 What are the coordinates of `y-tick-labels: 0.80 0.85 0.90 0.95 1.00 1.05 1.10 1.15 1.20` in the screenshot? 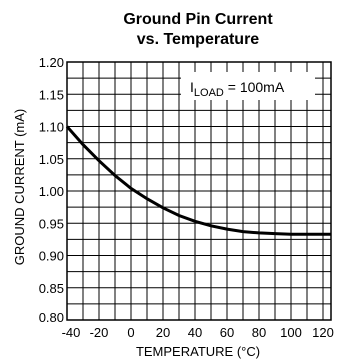 It's located at (51, 190).